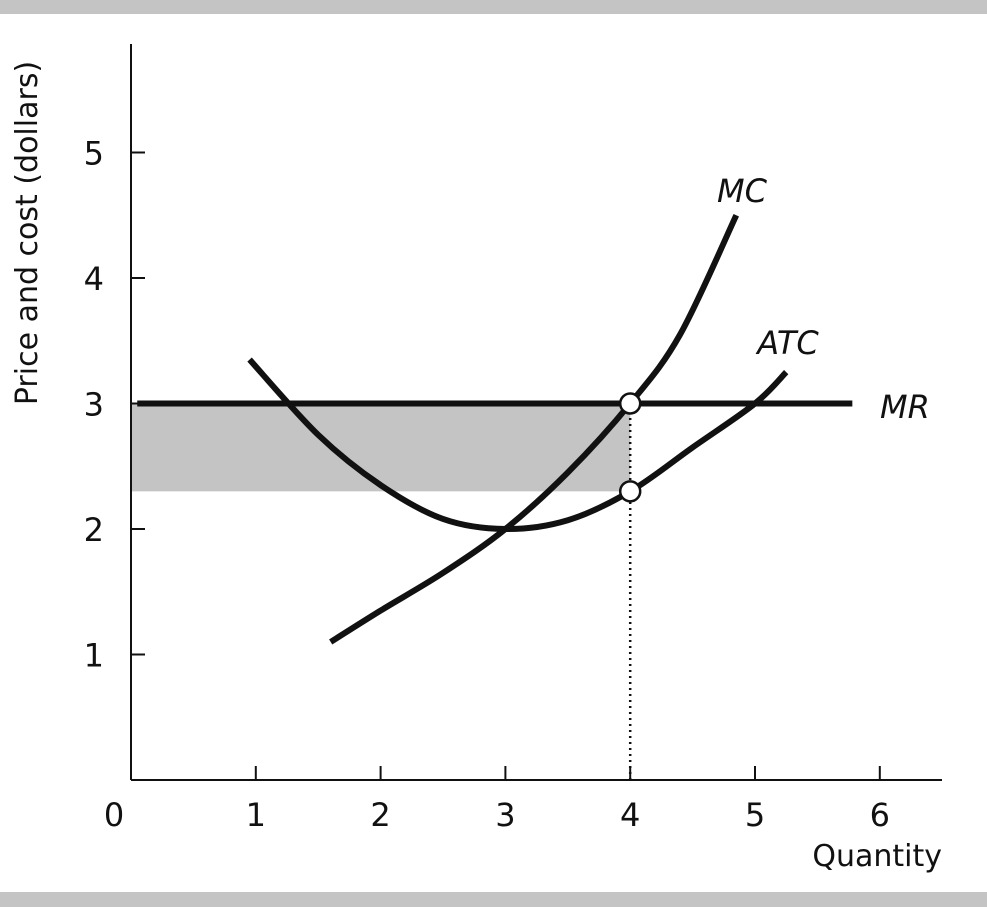 This screenshot has height=907, width=987. Describe the element at coordinates (880, 815) in the screenshot. I see `x-tick-label: 6` at that location.